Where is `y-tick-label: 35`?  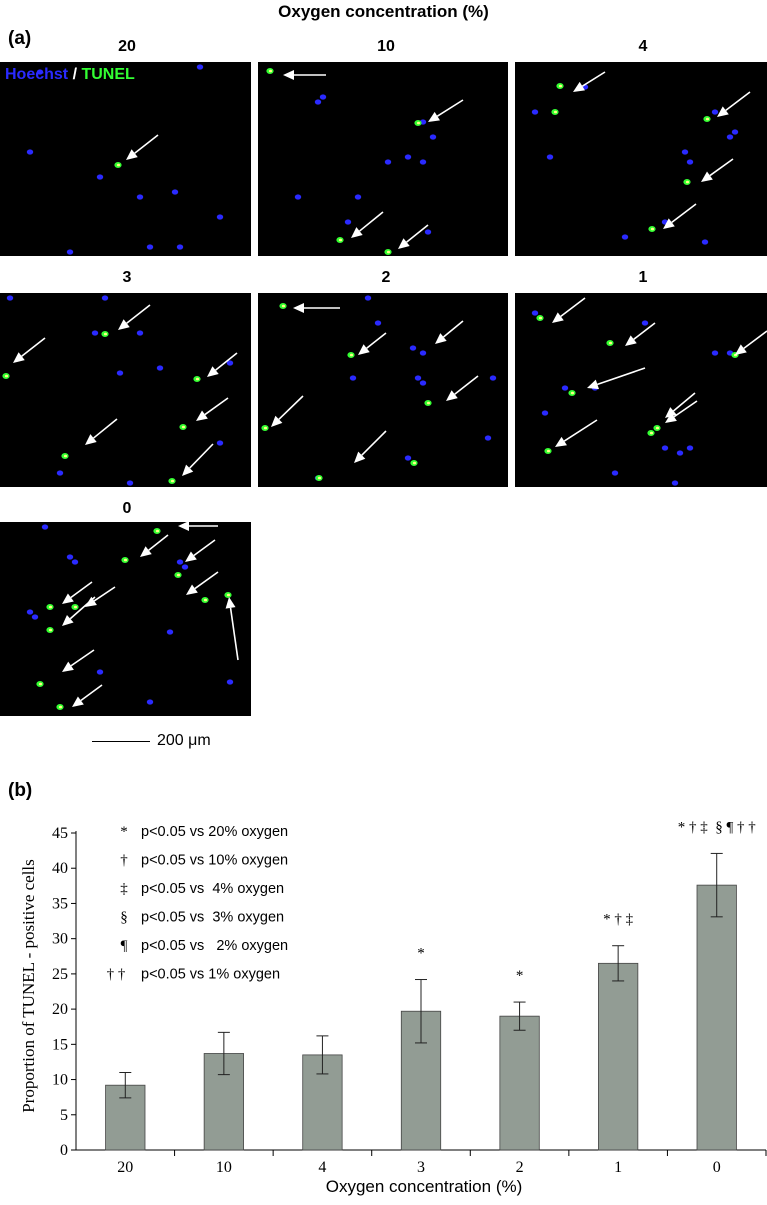
y-tick-label: 35 is located at coordinates (60, 903).